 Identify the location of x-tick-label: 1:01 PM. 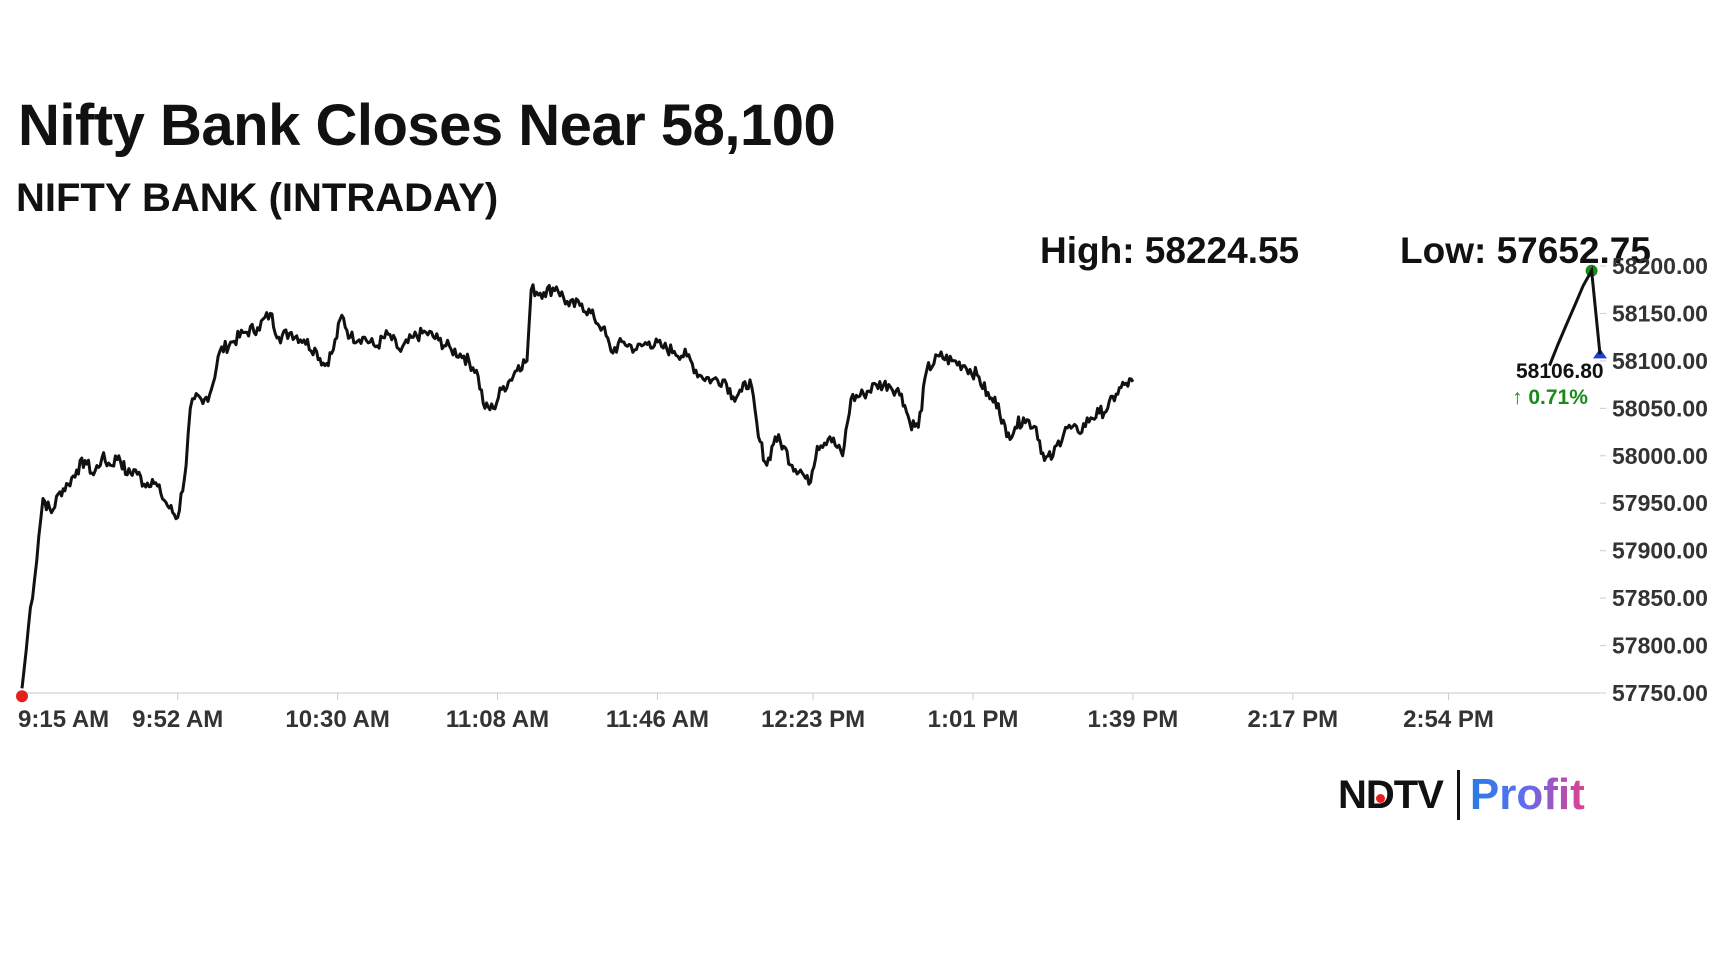
(973, 719).